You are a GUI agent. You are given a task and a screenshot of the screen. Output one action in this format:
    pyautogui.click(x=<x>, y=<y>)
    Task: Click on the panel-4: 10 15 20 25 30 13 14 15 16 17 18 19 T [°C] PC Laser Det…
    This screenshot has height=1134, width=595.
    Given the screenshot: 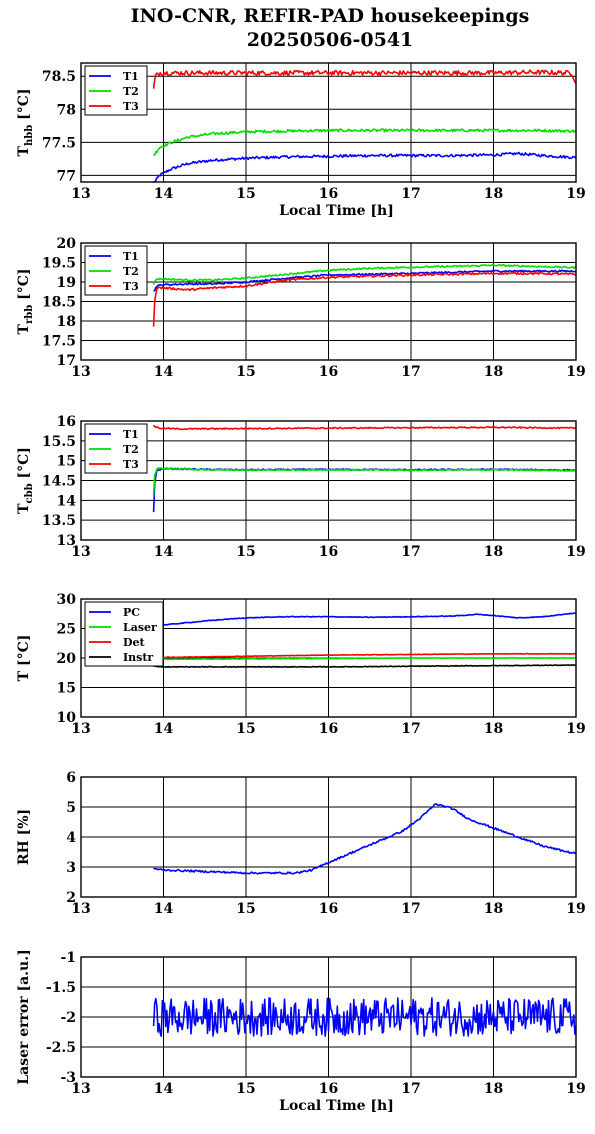 What is the action you would take?
    pyautogui.click(x=301, y=664)
    